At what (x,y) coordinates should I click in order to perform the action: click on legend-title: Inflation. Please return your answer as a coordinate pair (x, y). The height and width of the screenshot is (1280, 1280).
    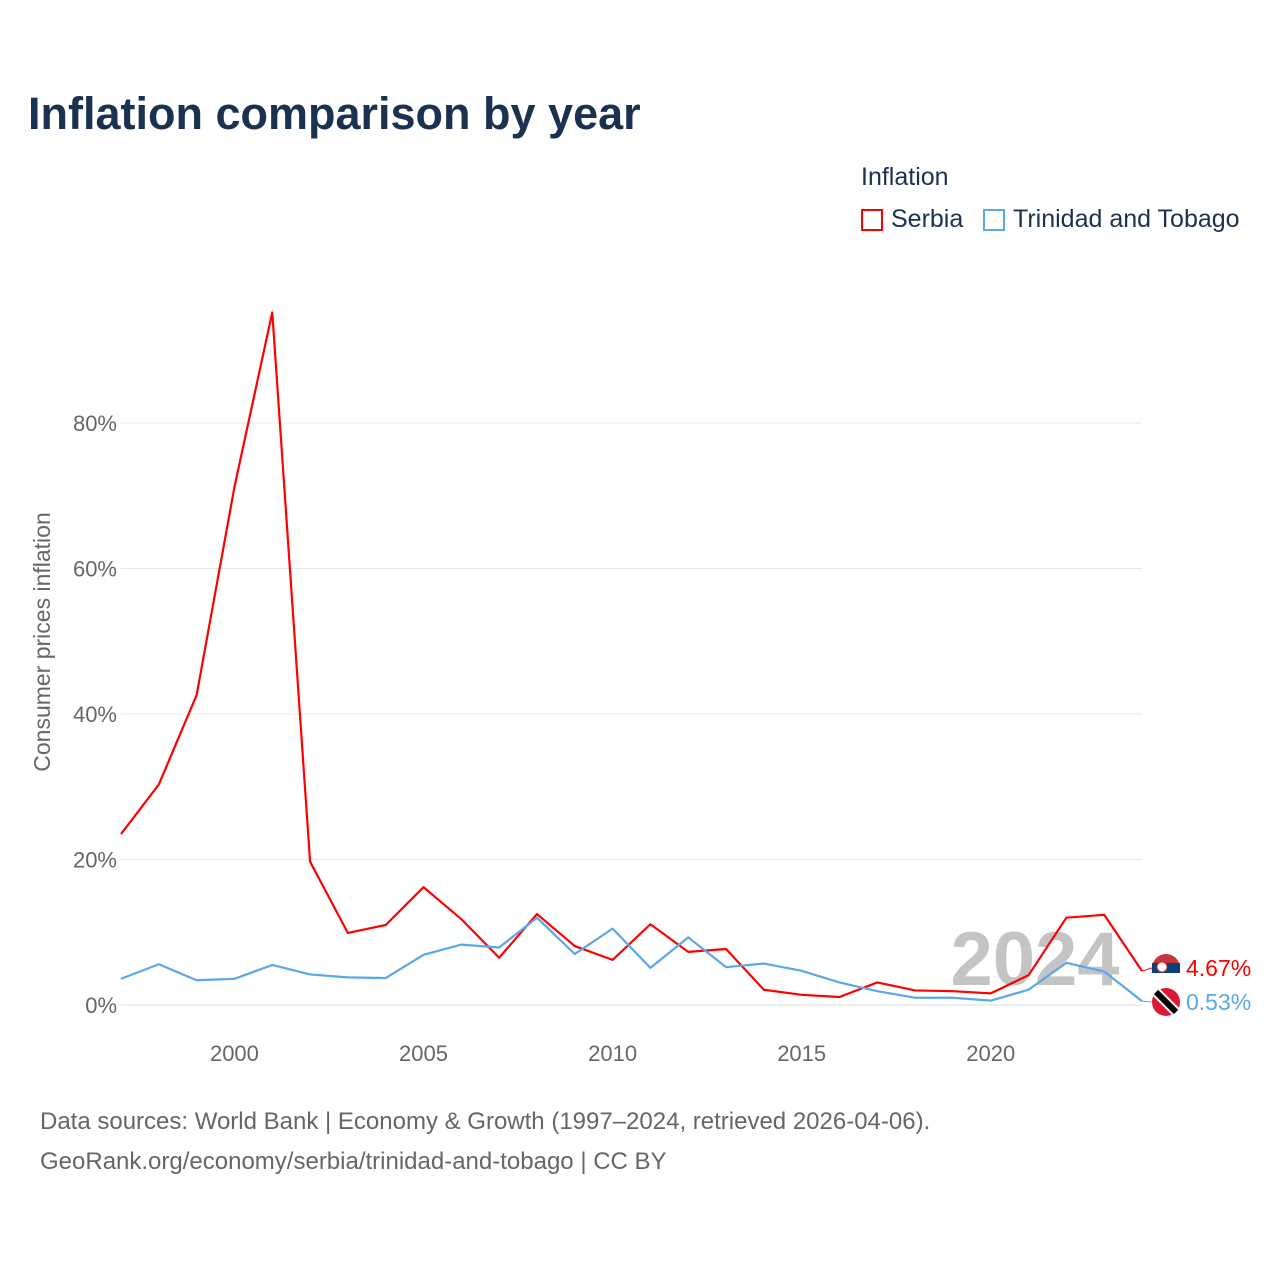
    Looking at the image, I should click on (905, 177).